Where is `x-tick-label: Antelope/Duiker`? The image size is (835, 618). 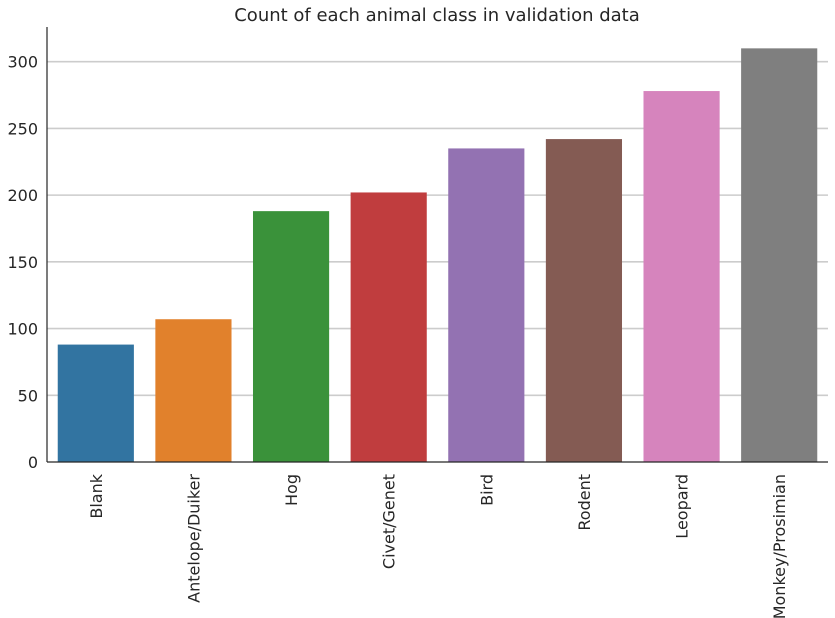 x-tick-label: Antelope/Duiker is located at coordinates (193, 538).